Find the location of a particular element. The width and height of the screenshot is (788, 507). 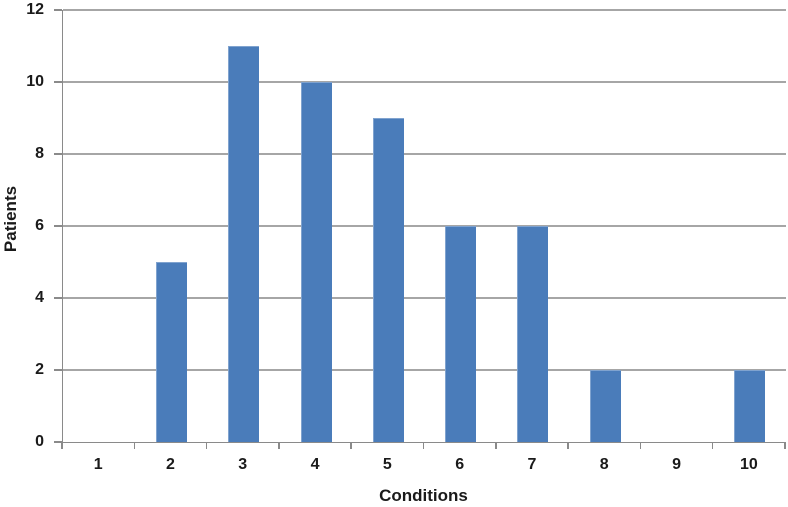

x-tick-label: 5 is located at coordinates (387, 464).